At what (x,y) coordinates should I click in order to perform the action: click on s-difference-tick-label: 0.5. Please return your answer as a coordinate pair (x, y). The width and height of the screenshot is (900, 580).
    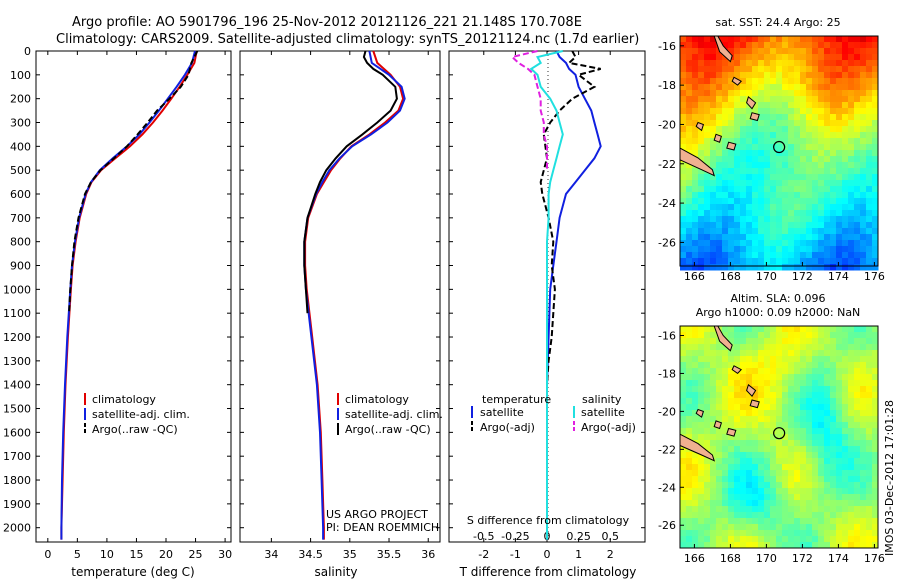
    Looking at the image, I should click on (610, 536).